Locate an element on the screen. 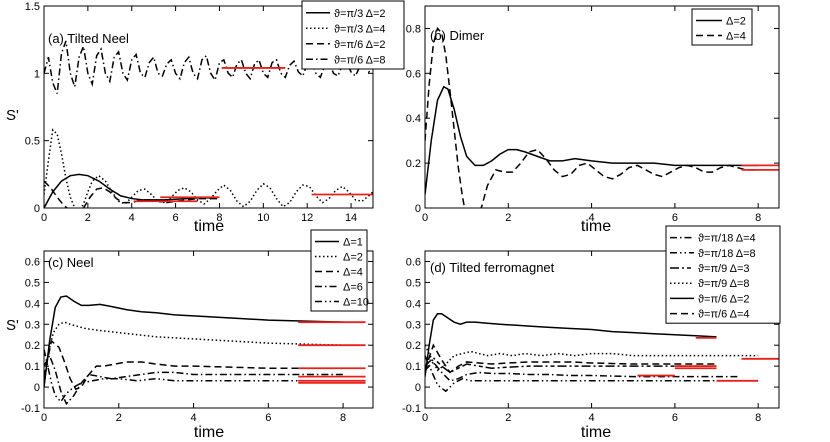  panel-c-legend-label: Δ=4 is located at coordinates (353, 273).